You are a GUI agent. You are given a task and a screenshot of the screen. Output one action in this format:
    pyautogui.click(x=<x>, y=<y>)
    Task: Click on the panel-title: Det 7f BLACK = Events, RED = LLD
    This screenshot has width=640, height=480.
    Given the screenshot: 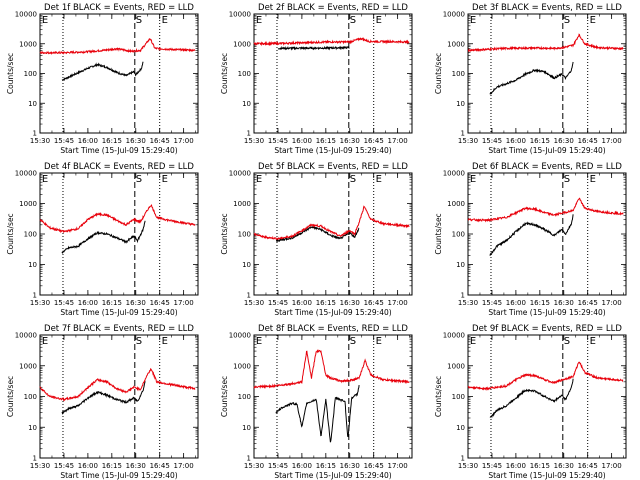 What is the action you would take?
    pyautogui.click(x=119, y=329)
    